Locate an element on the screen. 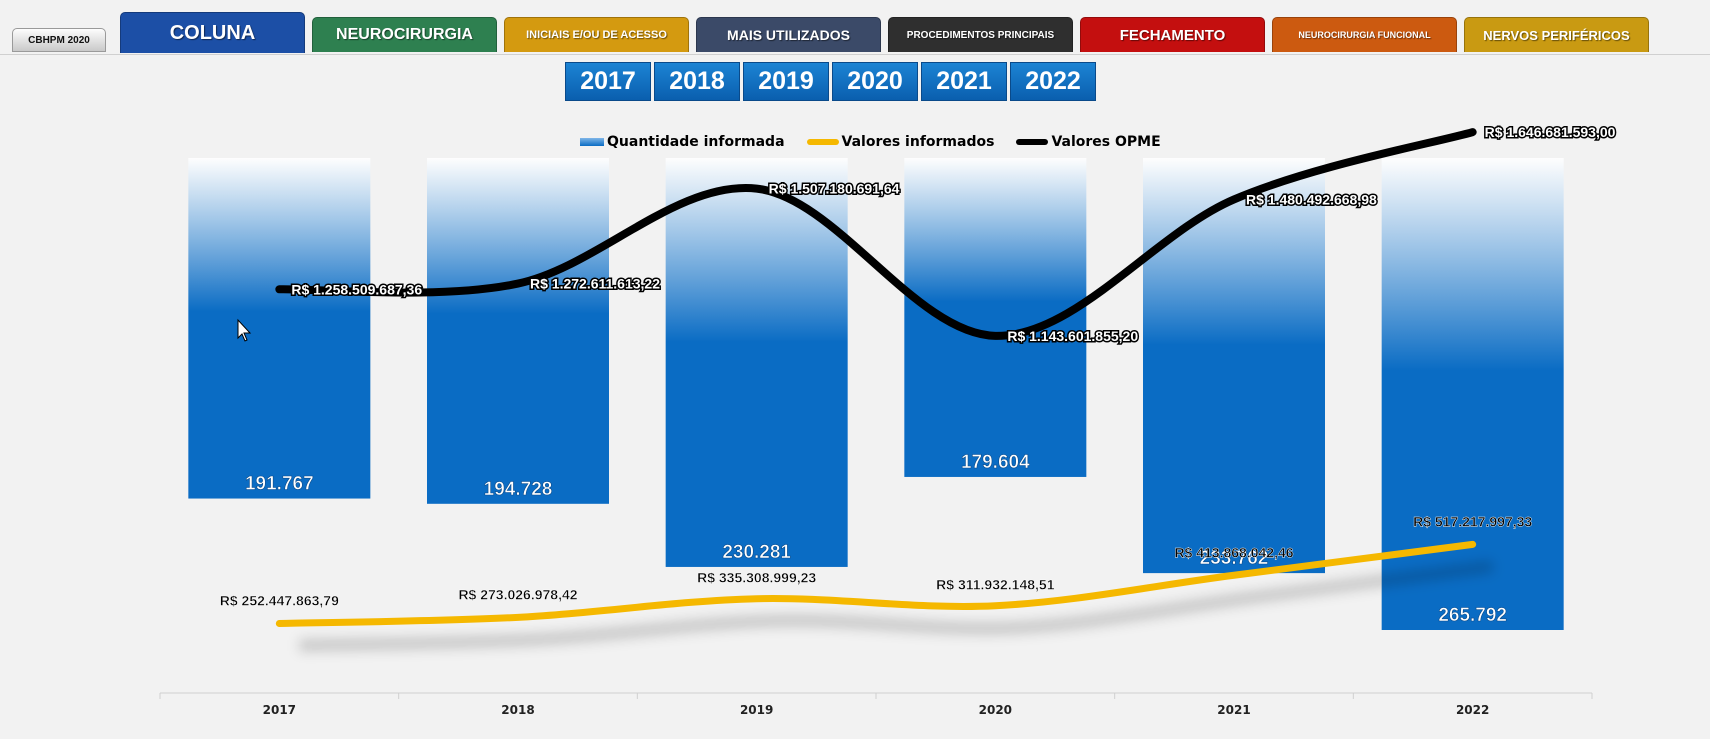 The height and width of the screenshot is (739, 1710). label-valores-opme-2021: R$ 1.480.492.668,98 is located at coordinates (1311, 199).